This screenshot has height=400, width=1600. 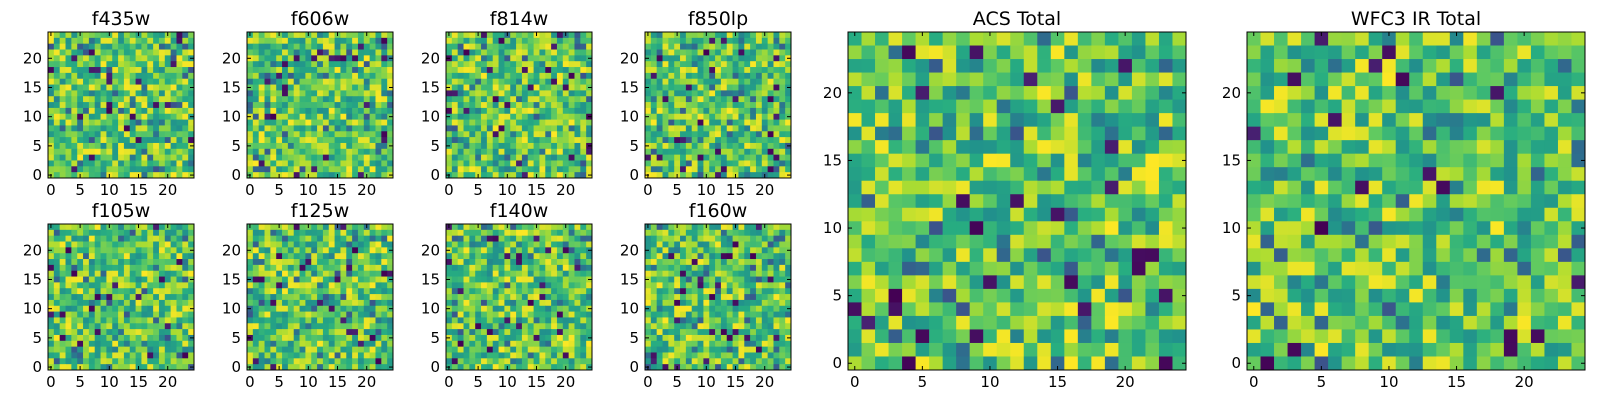 What do you see at coordinates (634, 146) in the screenshot?
I see `y-tick-label: 5` at bounding box center [634, 146].